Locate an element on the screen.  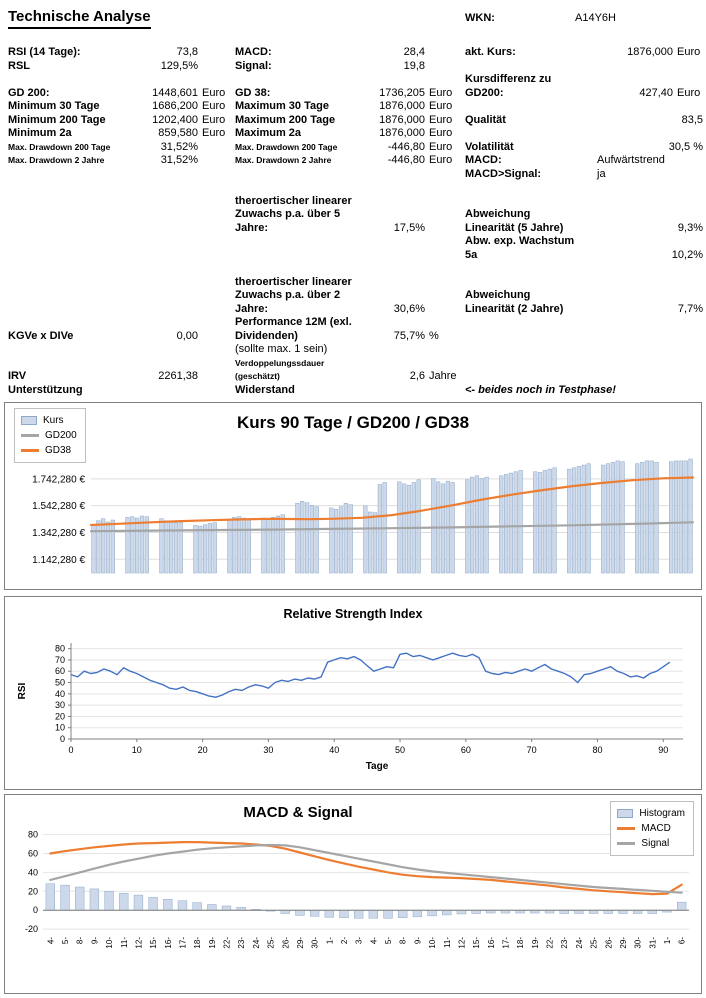
stat-row: Max. Drawdown 2 Jahre -446,80 Euro is located at coordinates (348, 161).